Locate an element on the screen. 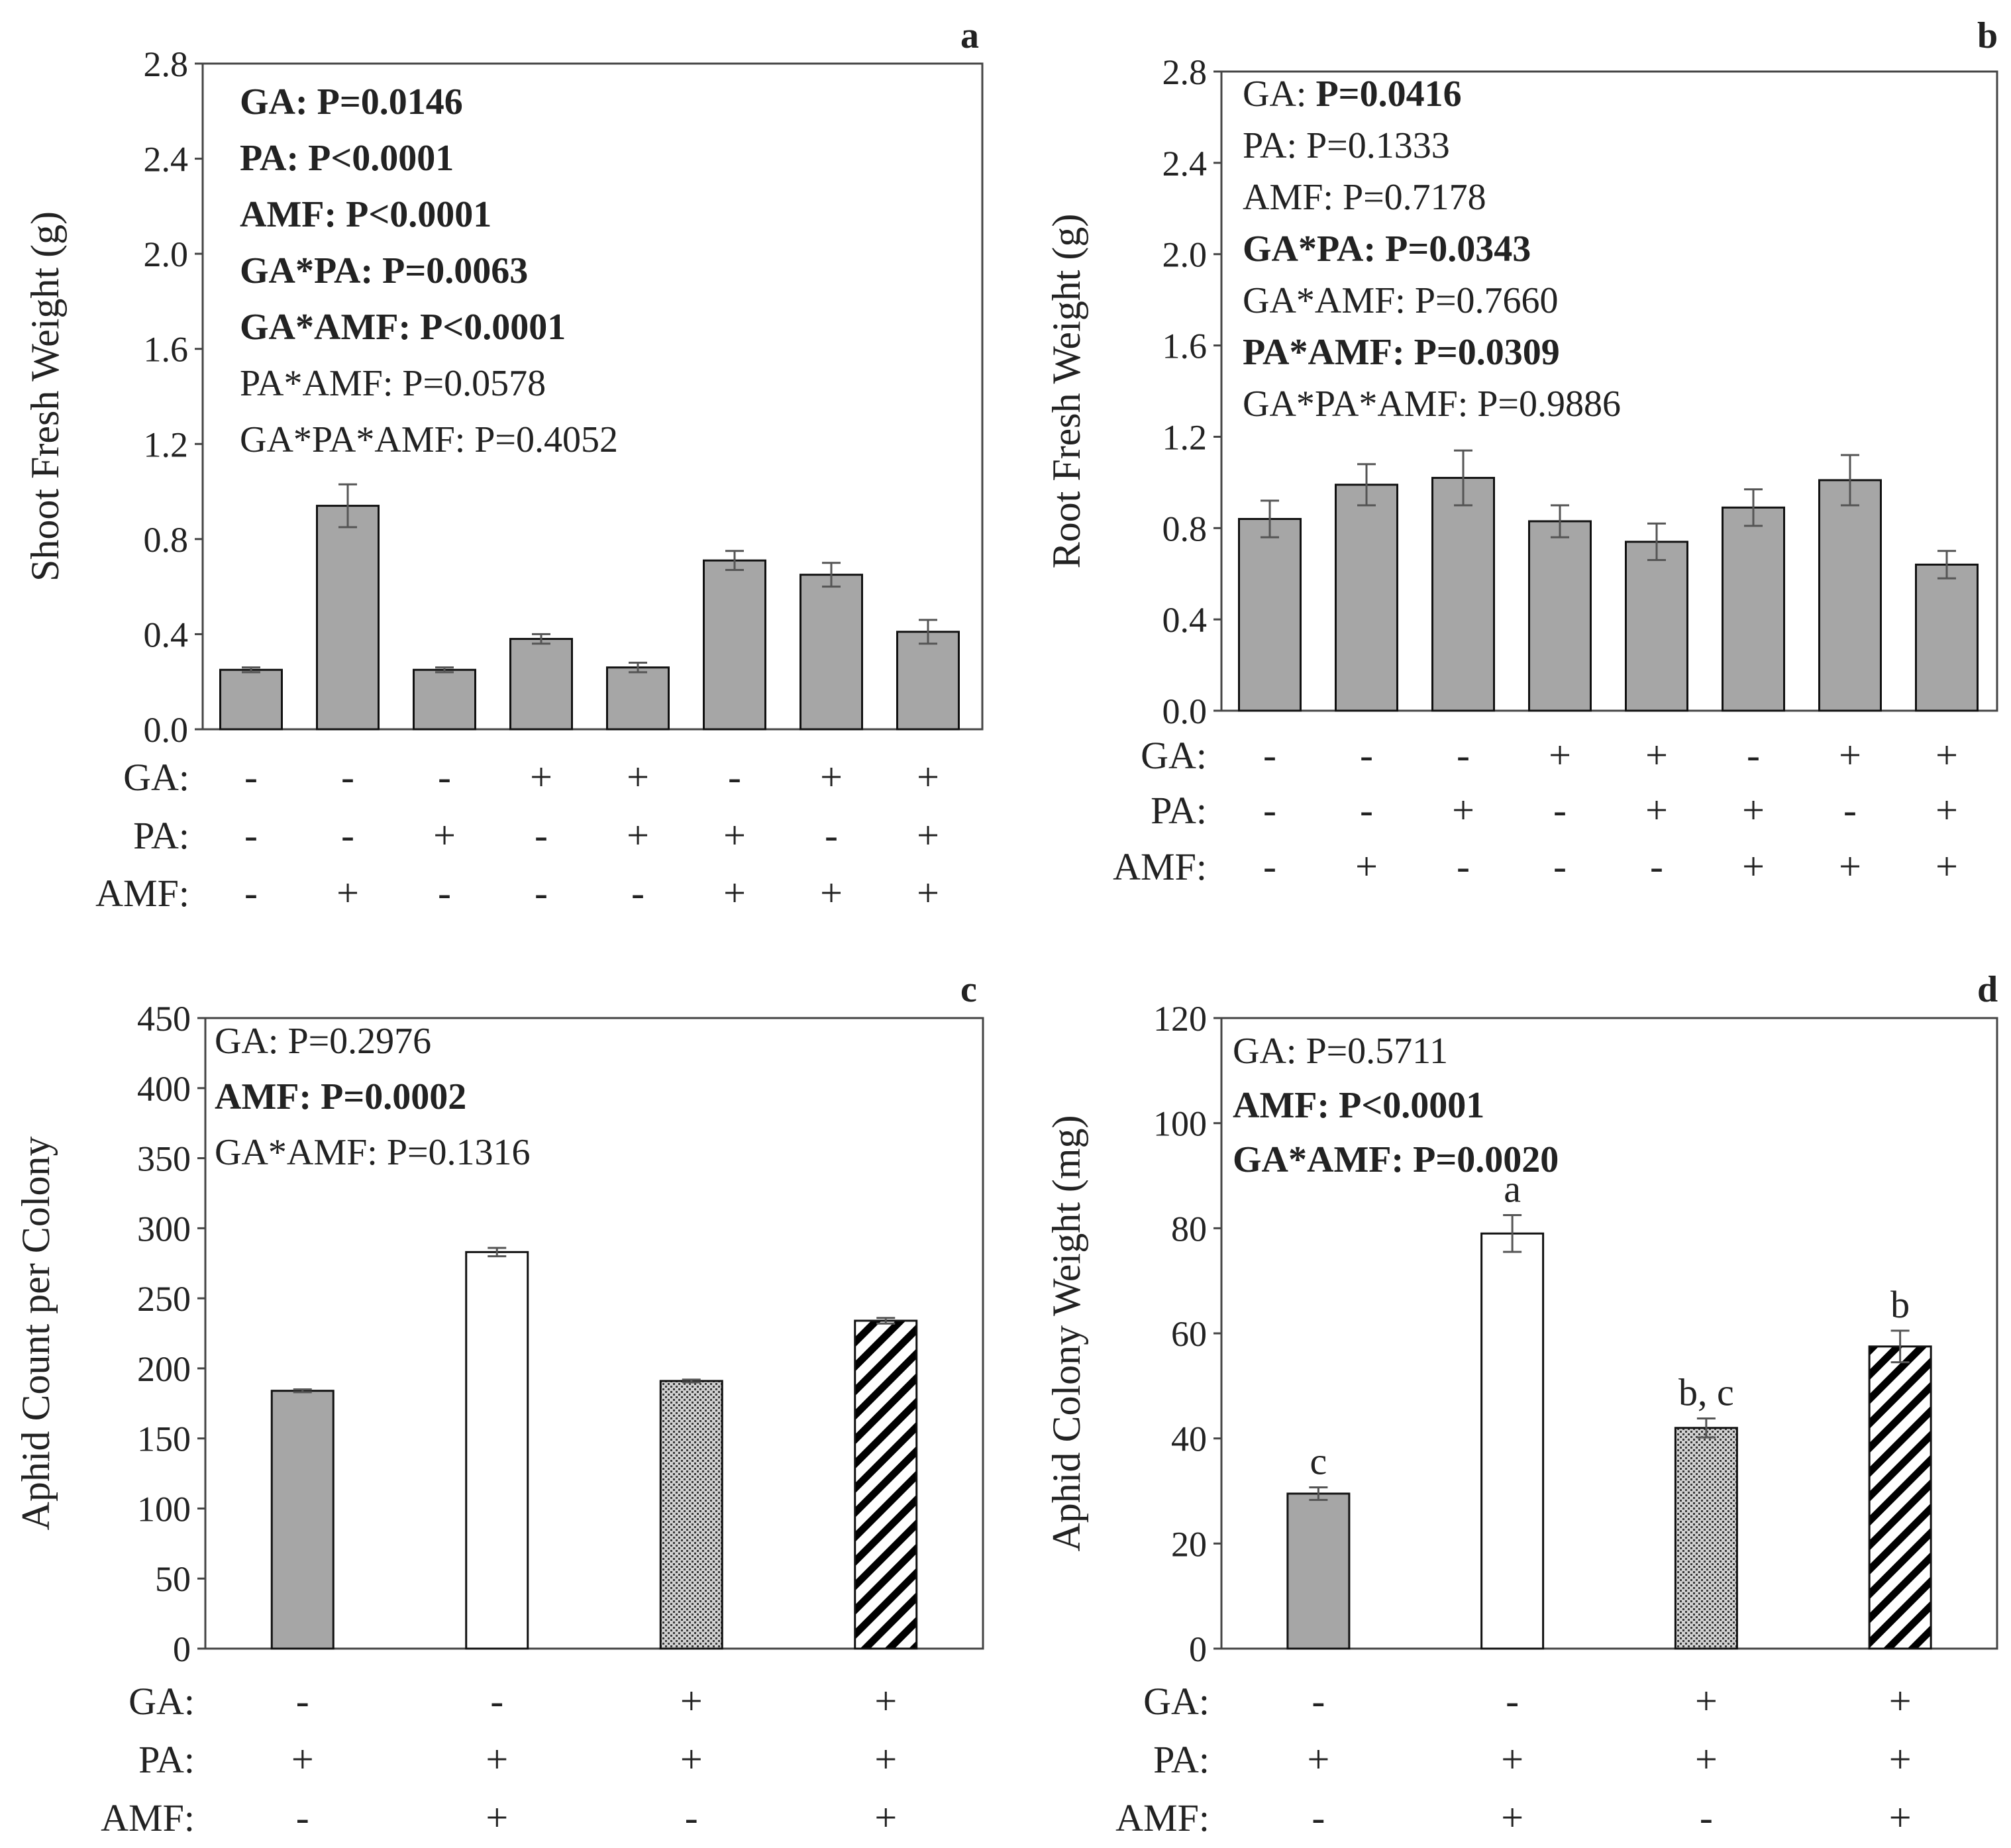  stat-factor: PA: is located at coordinates (1270, 146).